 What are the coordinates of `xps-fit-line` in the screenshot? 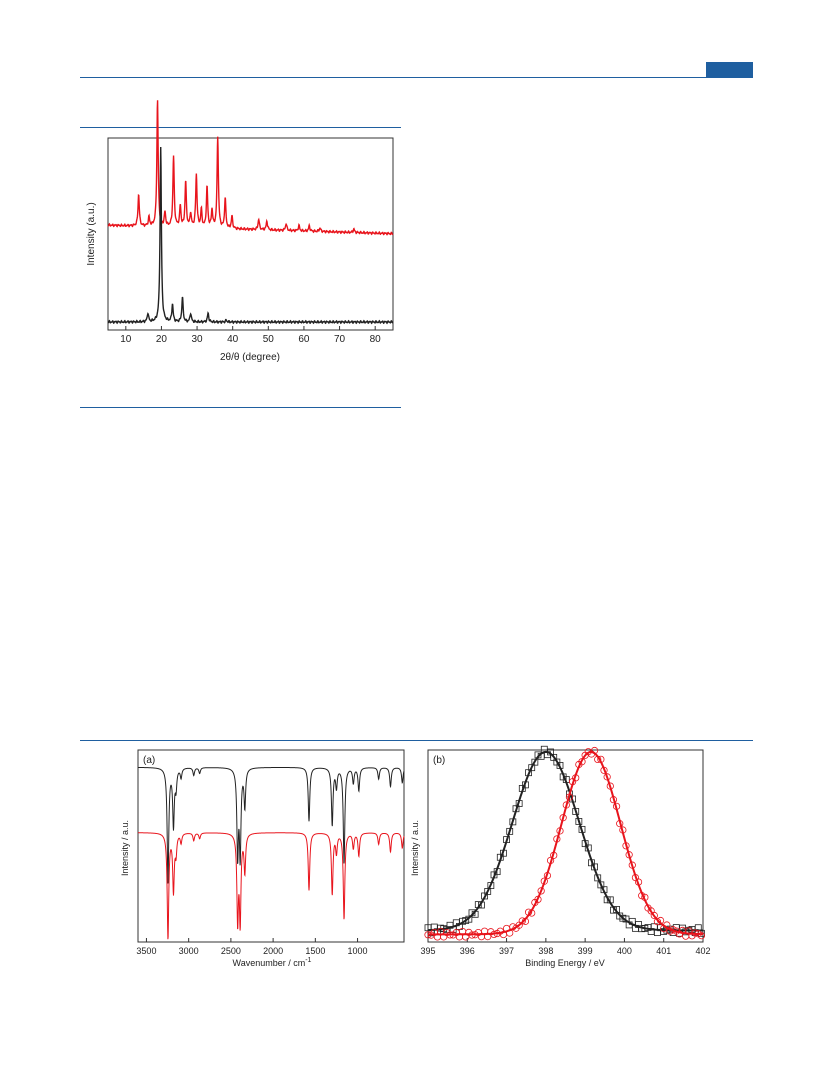 It's located at (565, 841).